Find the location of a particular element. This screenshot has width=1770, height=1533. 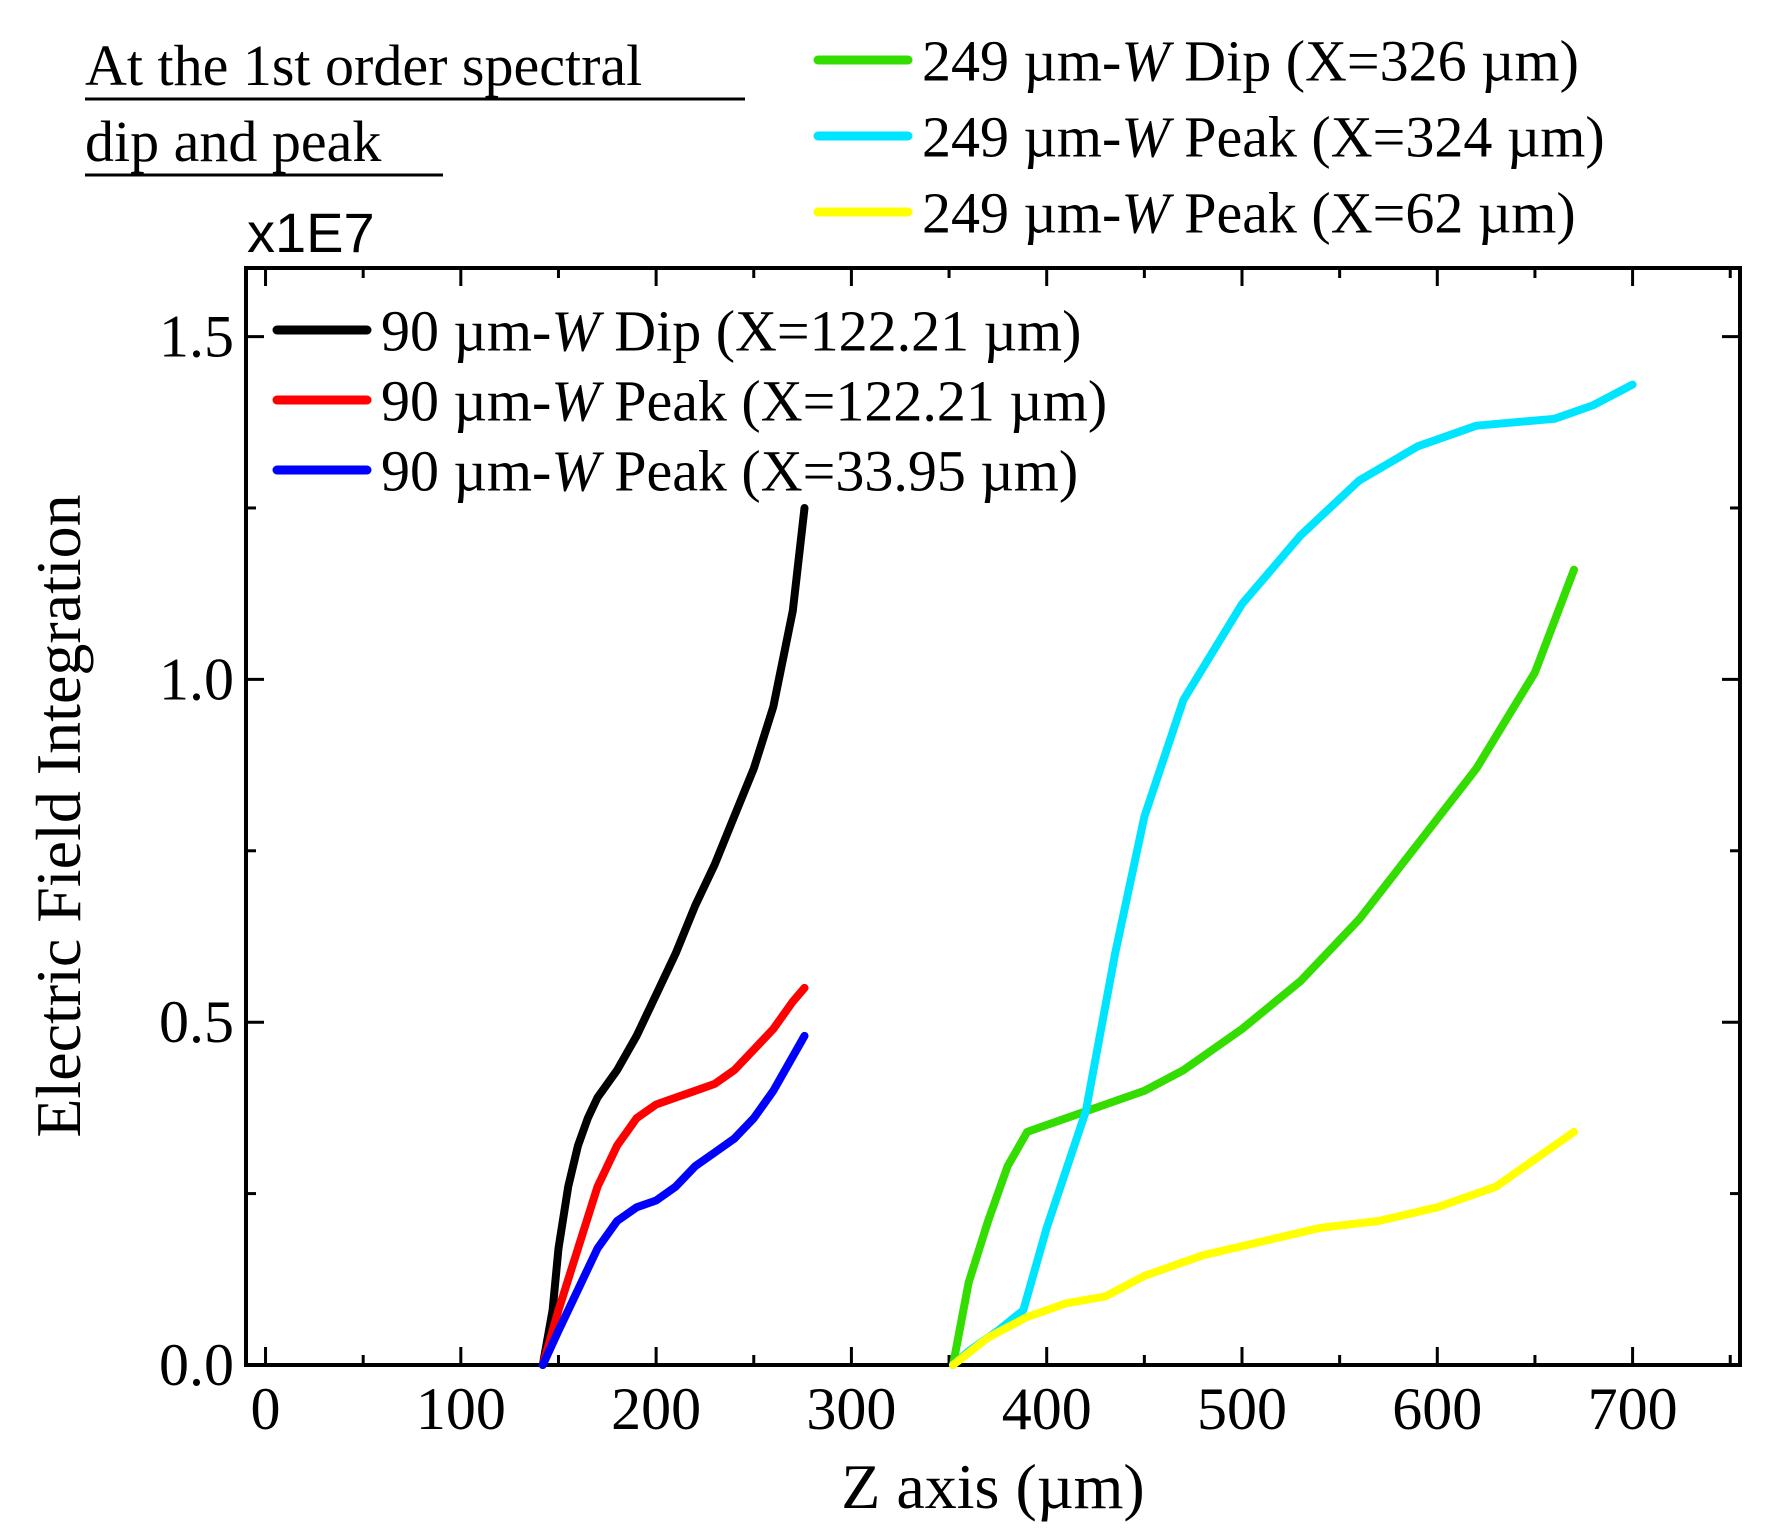

x-tick-label: 400 is located at coordinates (1047, 1409).